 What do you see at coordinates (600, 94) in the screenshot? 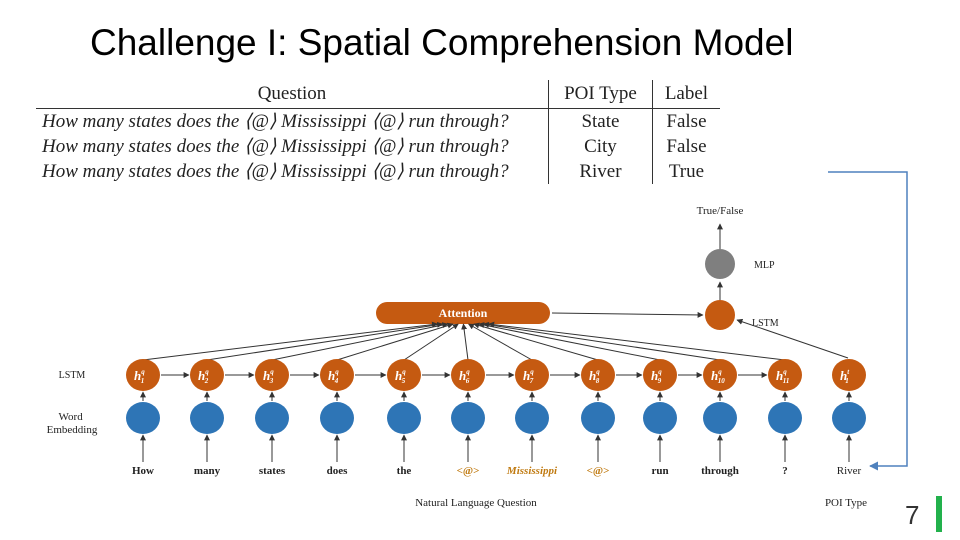
I see `column-header-poi-type: POI Type` at bounding box center [600, 94].